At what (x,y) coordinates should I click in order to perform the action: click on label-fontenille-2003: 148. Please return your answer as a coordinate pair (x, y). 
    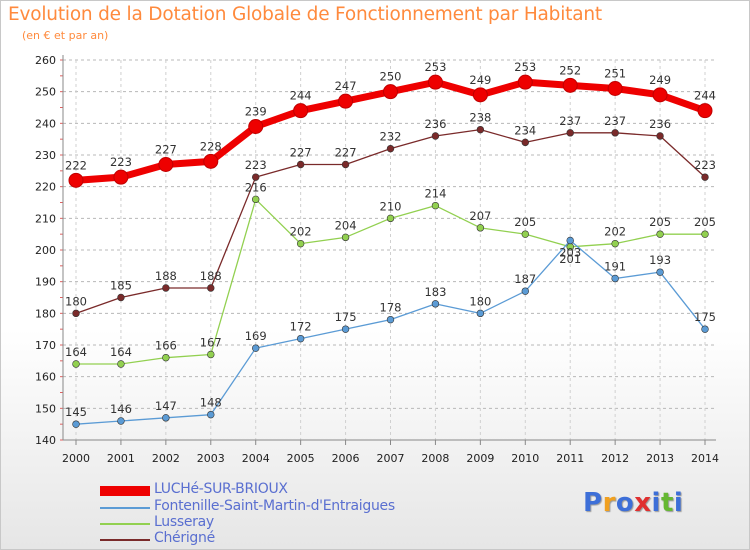
    Looking at the image, I should click on (211, 403).